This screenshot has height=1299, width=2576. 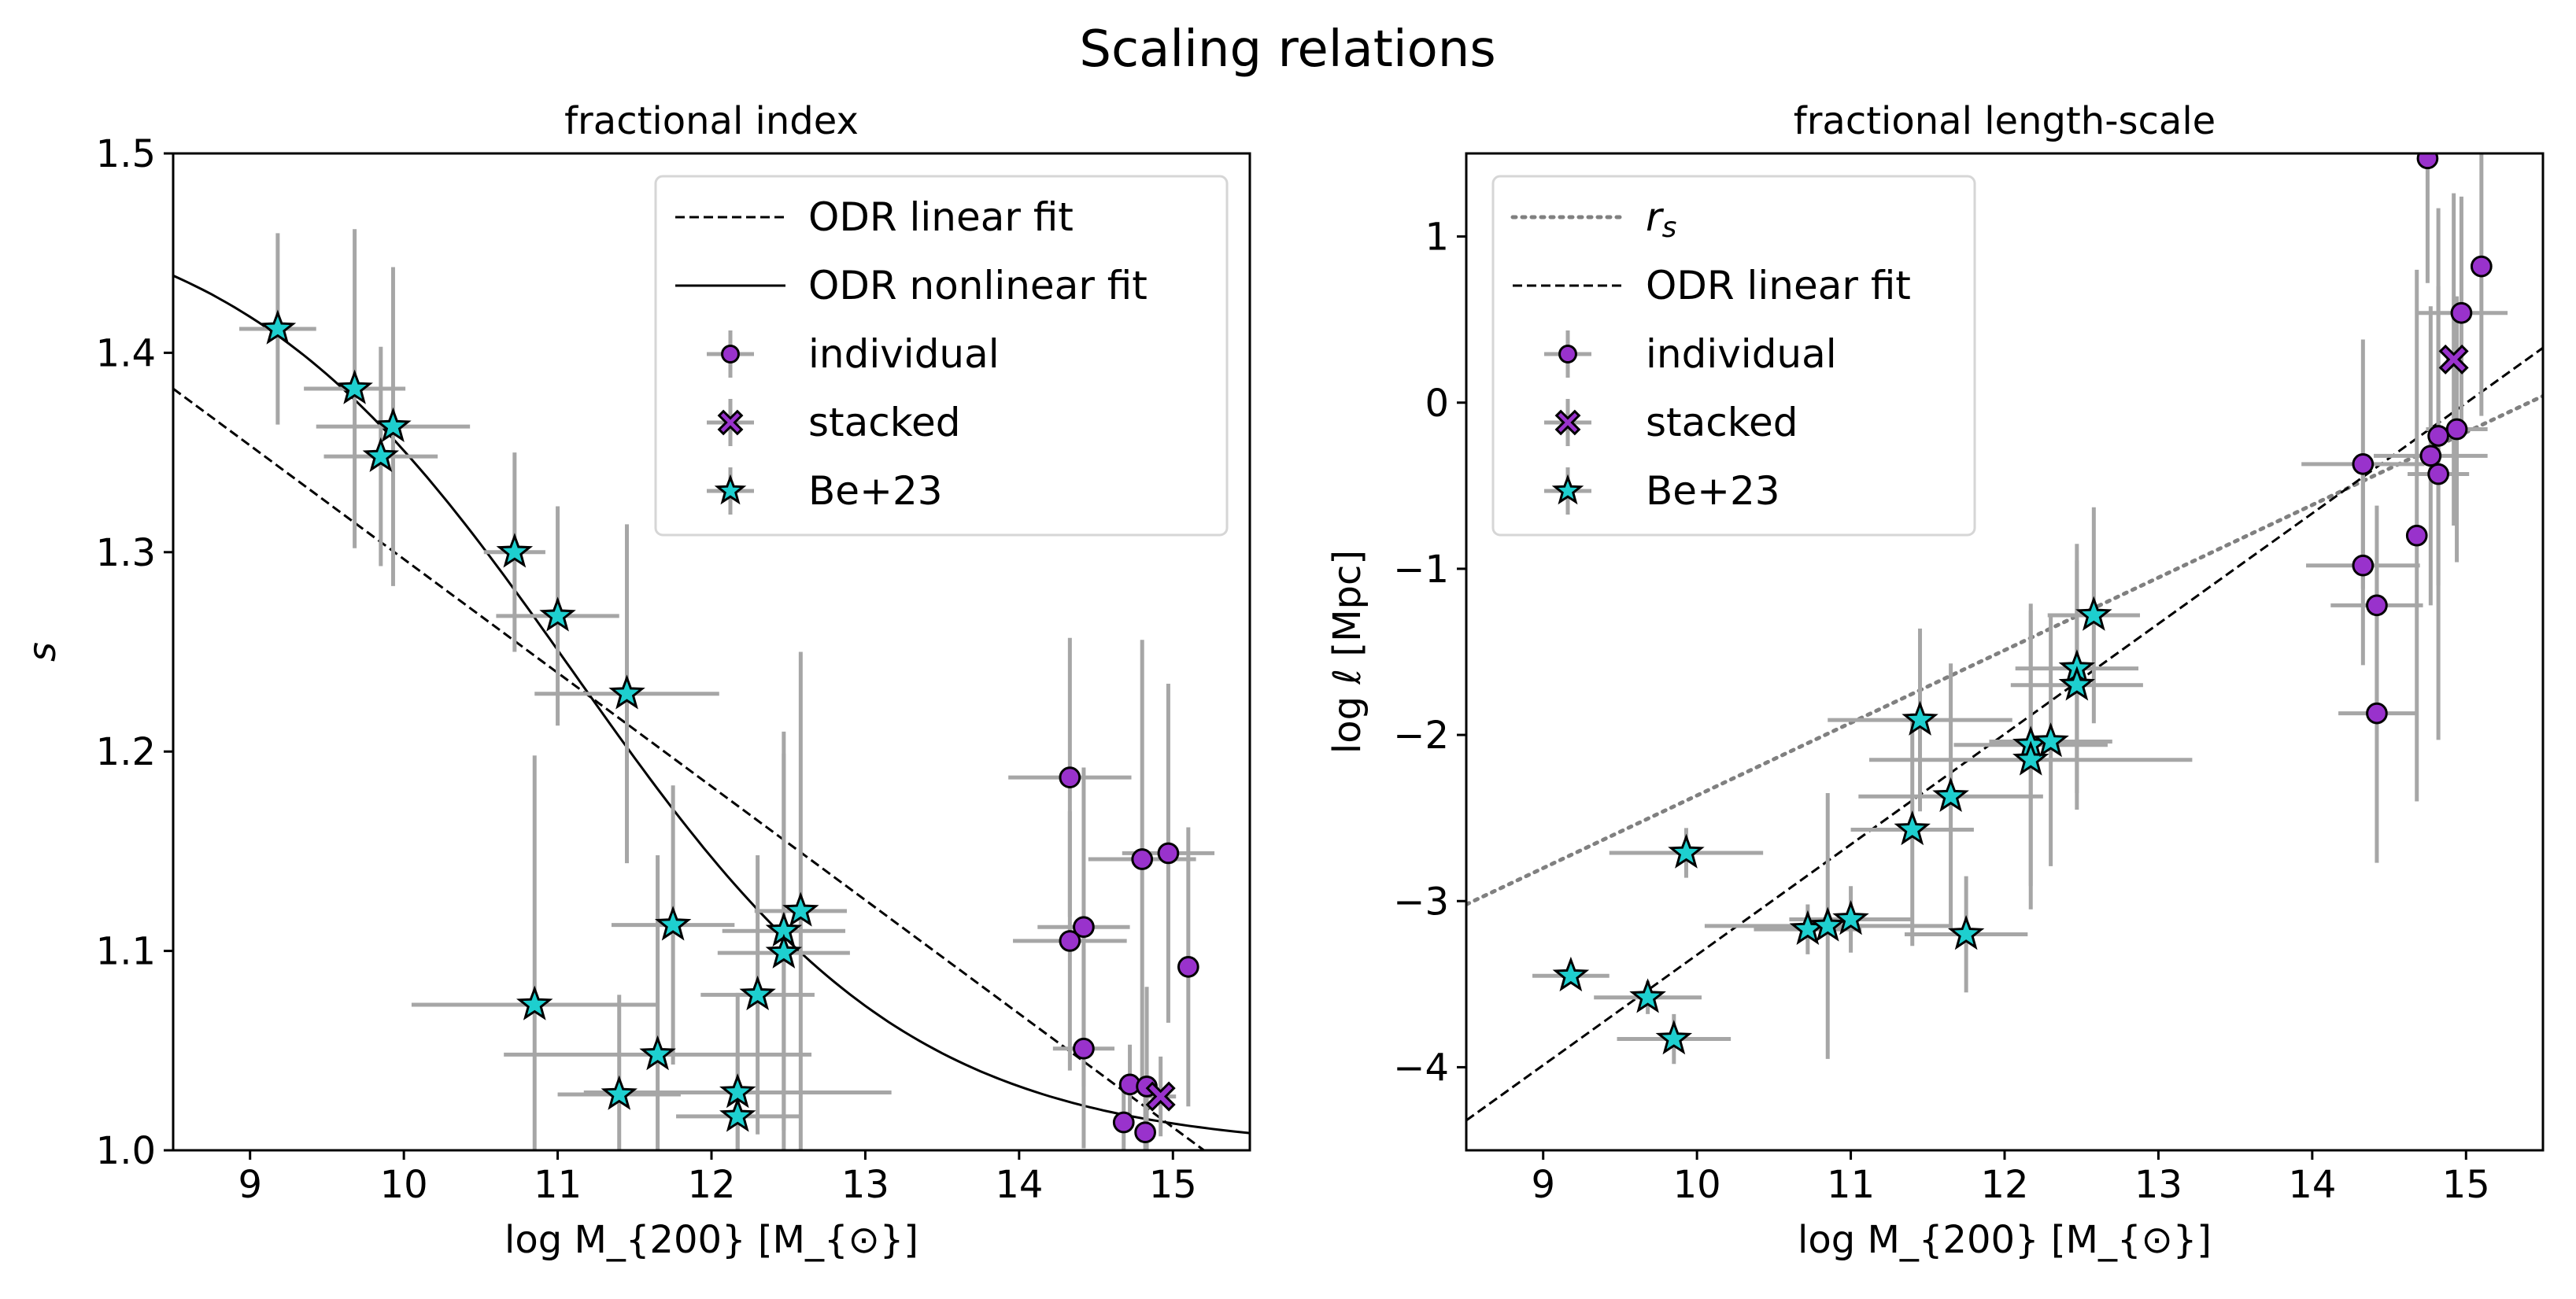 I want to click on y-tick-label: −1, so click(x=1421, y=570).